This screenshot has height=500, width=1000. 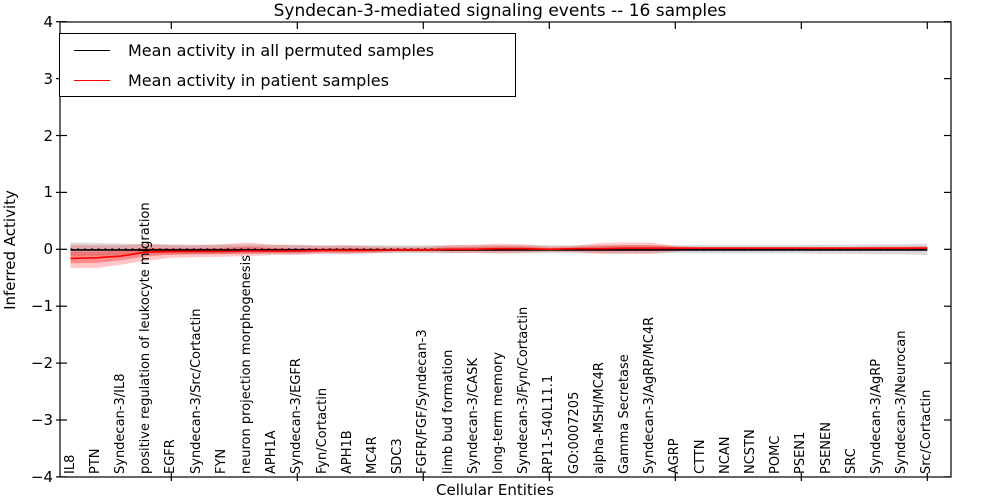 I want to click on x-tick-label: SRC, so click(x=851, y=461).